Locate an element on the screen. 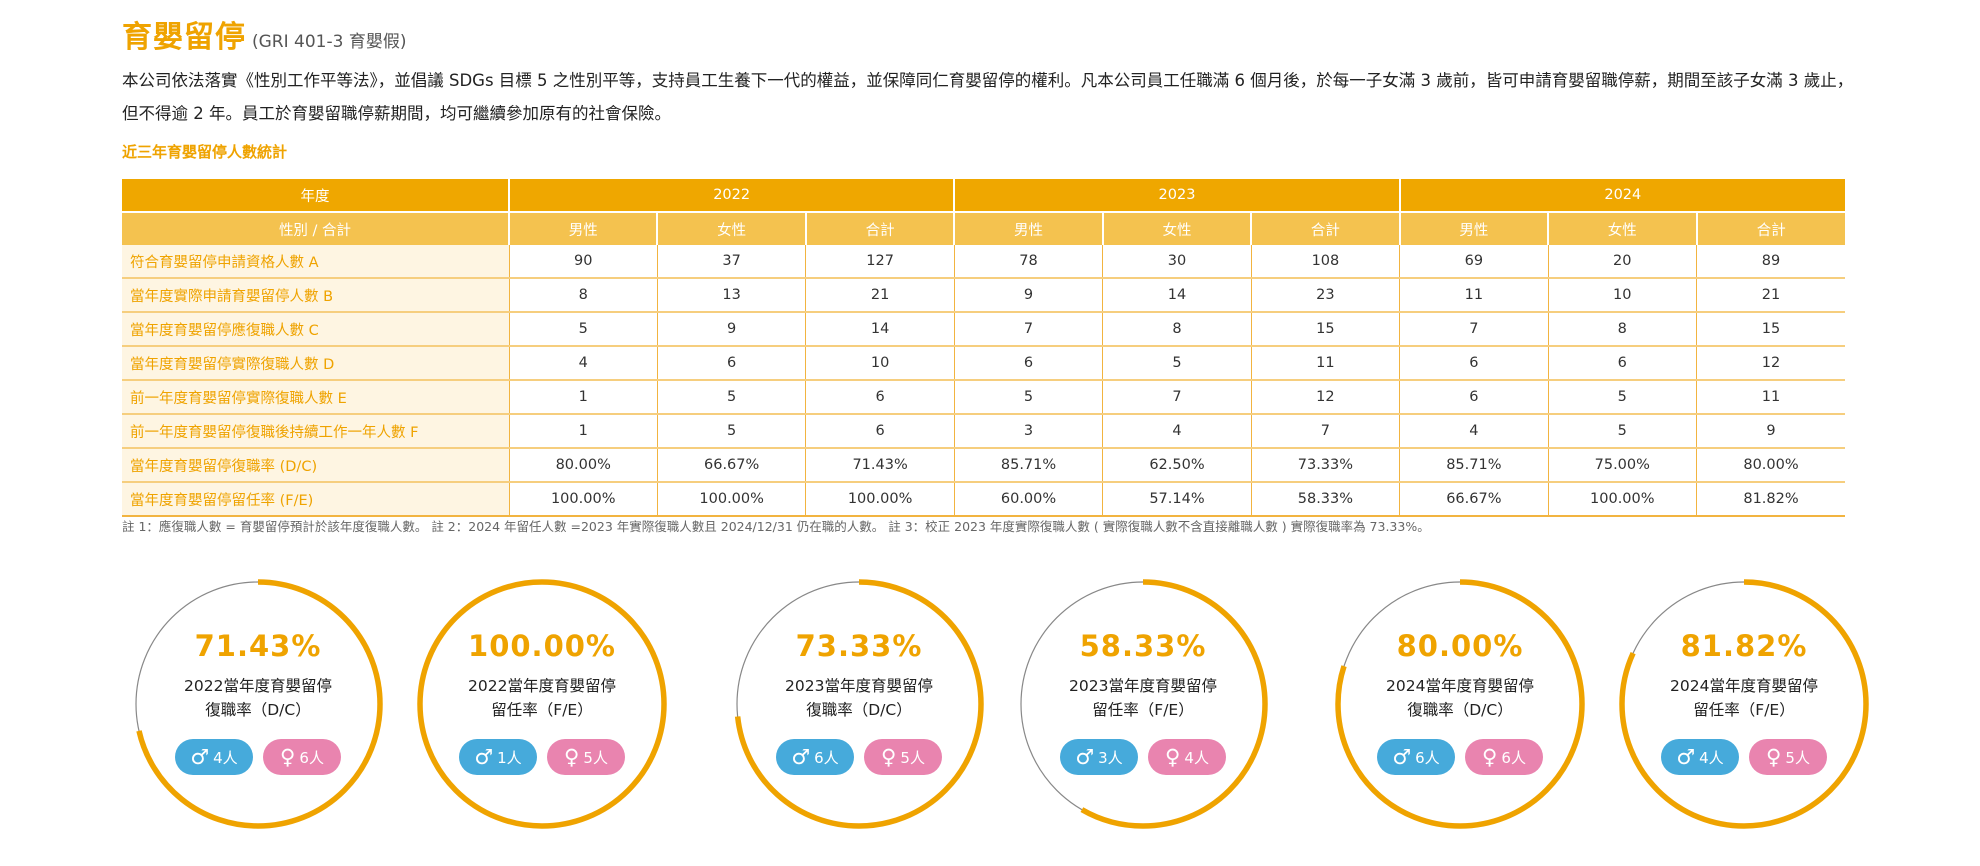 This screenshot has width=1980, height=866. rate-label: 2022當年度育嬰留停 留任率（F/E） is located at coordinates (542, 698).